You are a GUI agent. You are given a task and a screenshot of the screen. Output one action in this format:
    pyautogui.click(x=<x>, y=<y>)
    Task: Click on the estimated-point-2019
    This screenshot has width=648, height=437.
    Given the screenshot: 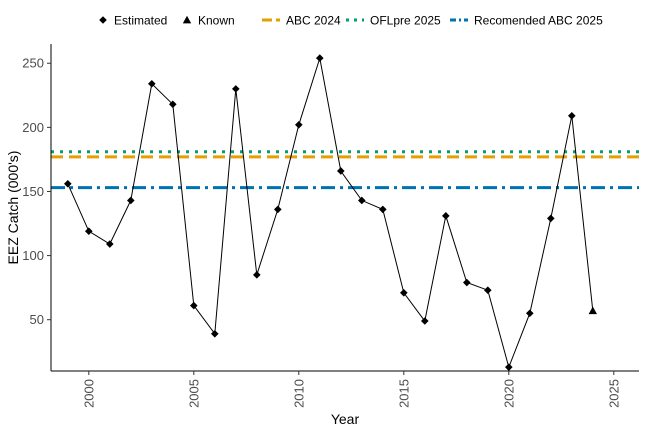 What is the action you would take?
    pyautogui.click(x=488, y=290)
    